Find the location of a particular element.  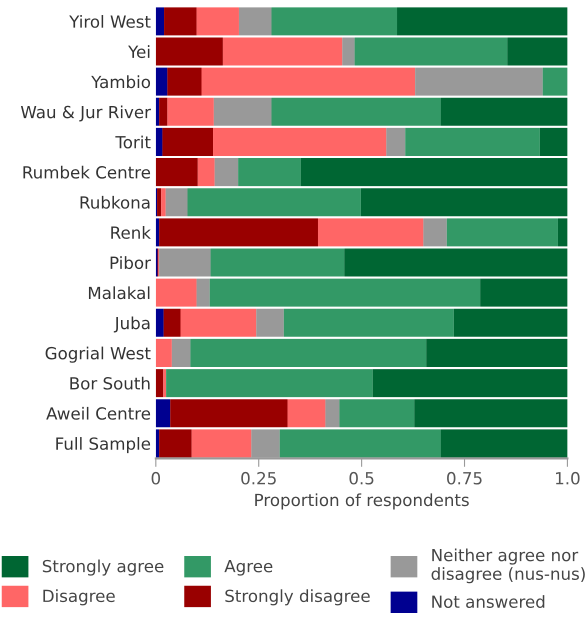

y-tick-label: Aweil Centre is located at coordinates (98, 413).